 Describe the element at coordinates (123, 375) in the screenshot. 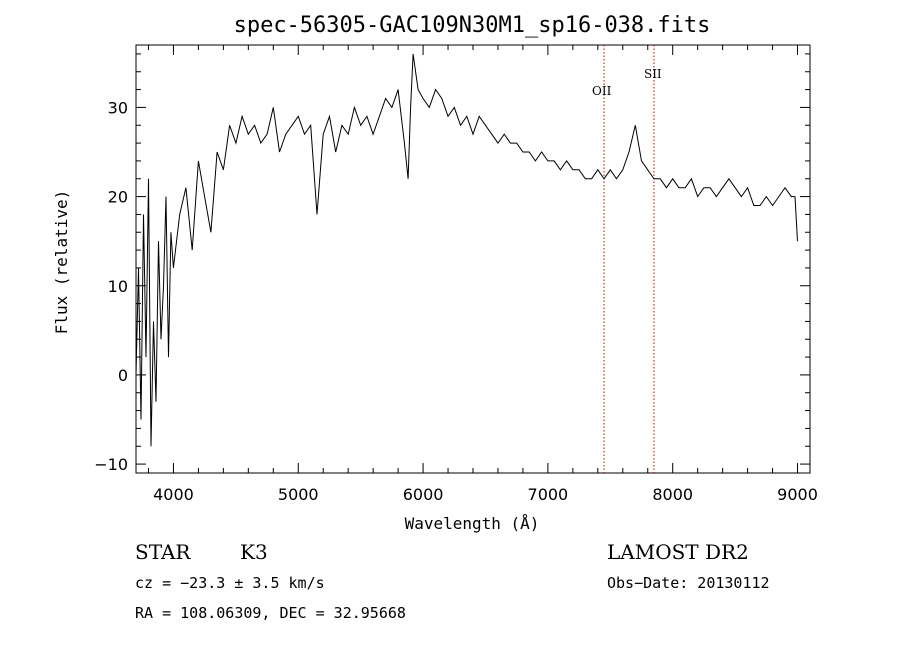

I see `y-tick-label: 0` at that location.